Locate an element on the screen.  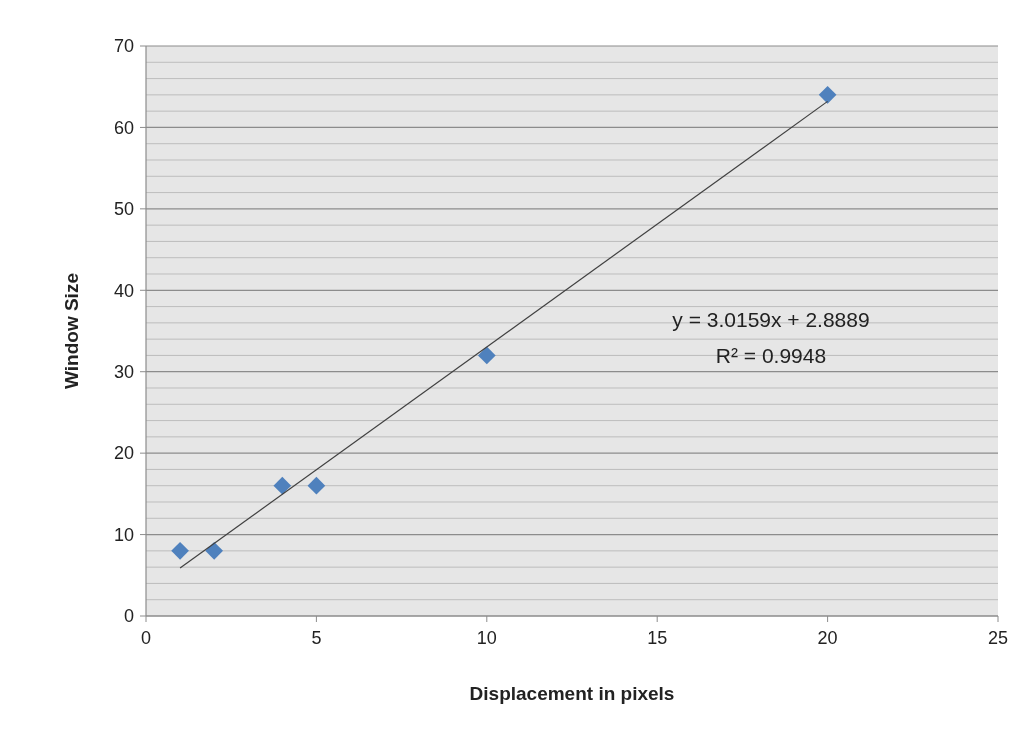
y-axis-title: Window Size is located at coordinates (71, 331).